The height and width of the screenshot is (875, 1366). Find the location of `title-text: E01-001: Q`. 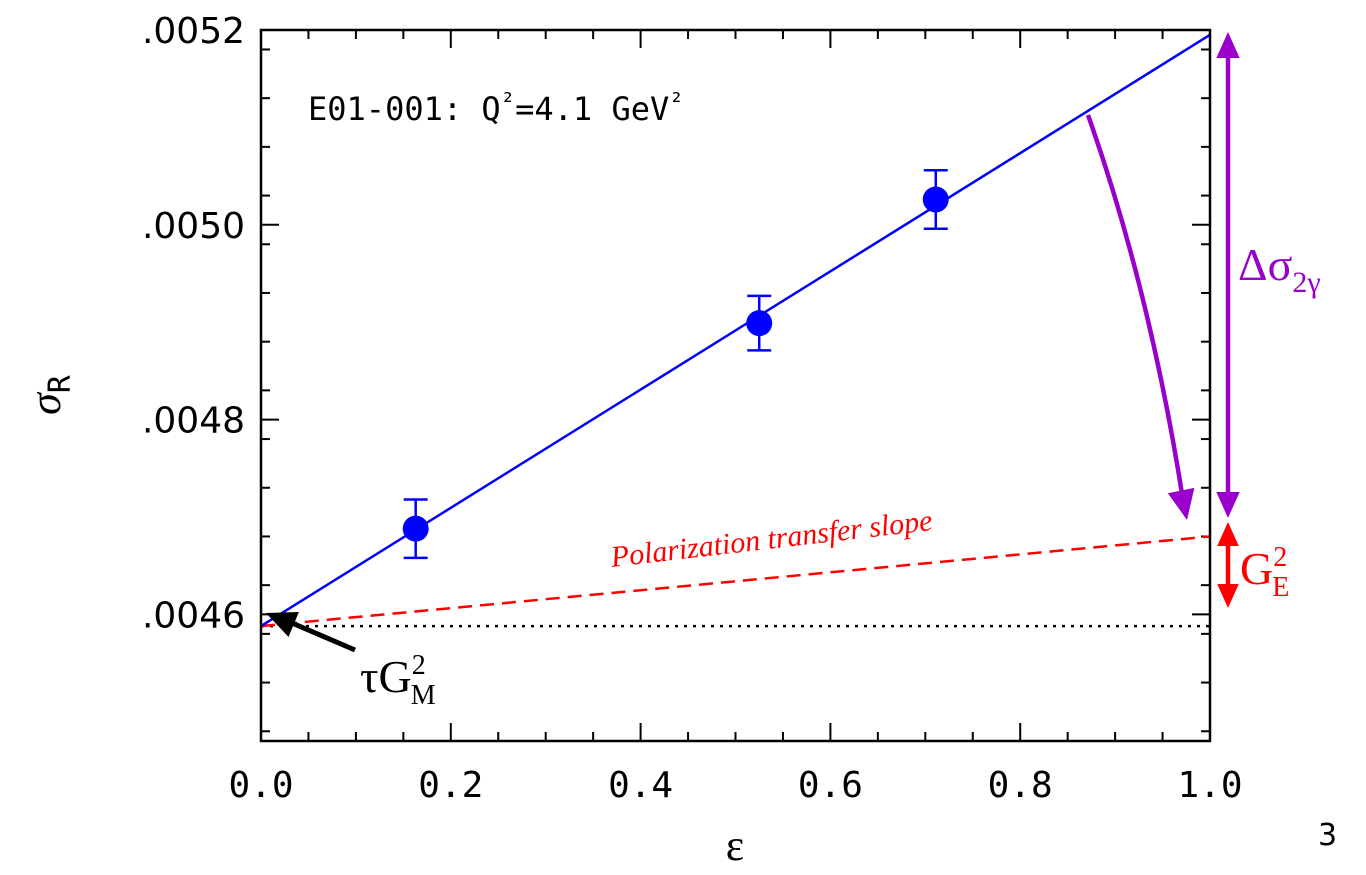

title-text: E01-001: Q is located at coordinates (404, 109).